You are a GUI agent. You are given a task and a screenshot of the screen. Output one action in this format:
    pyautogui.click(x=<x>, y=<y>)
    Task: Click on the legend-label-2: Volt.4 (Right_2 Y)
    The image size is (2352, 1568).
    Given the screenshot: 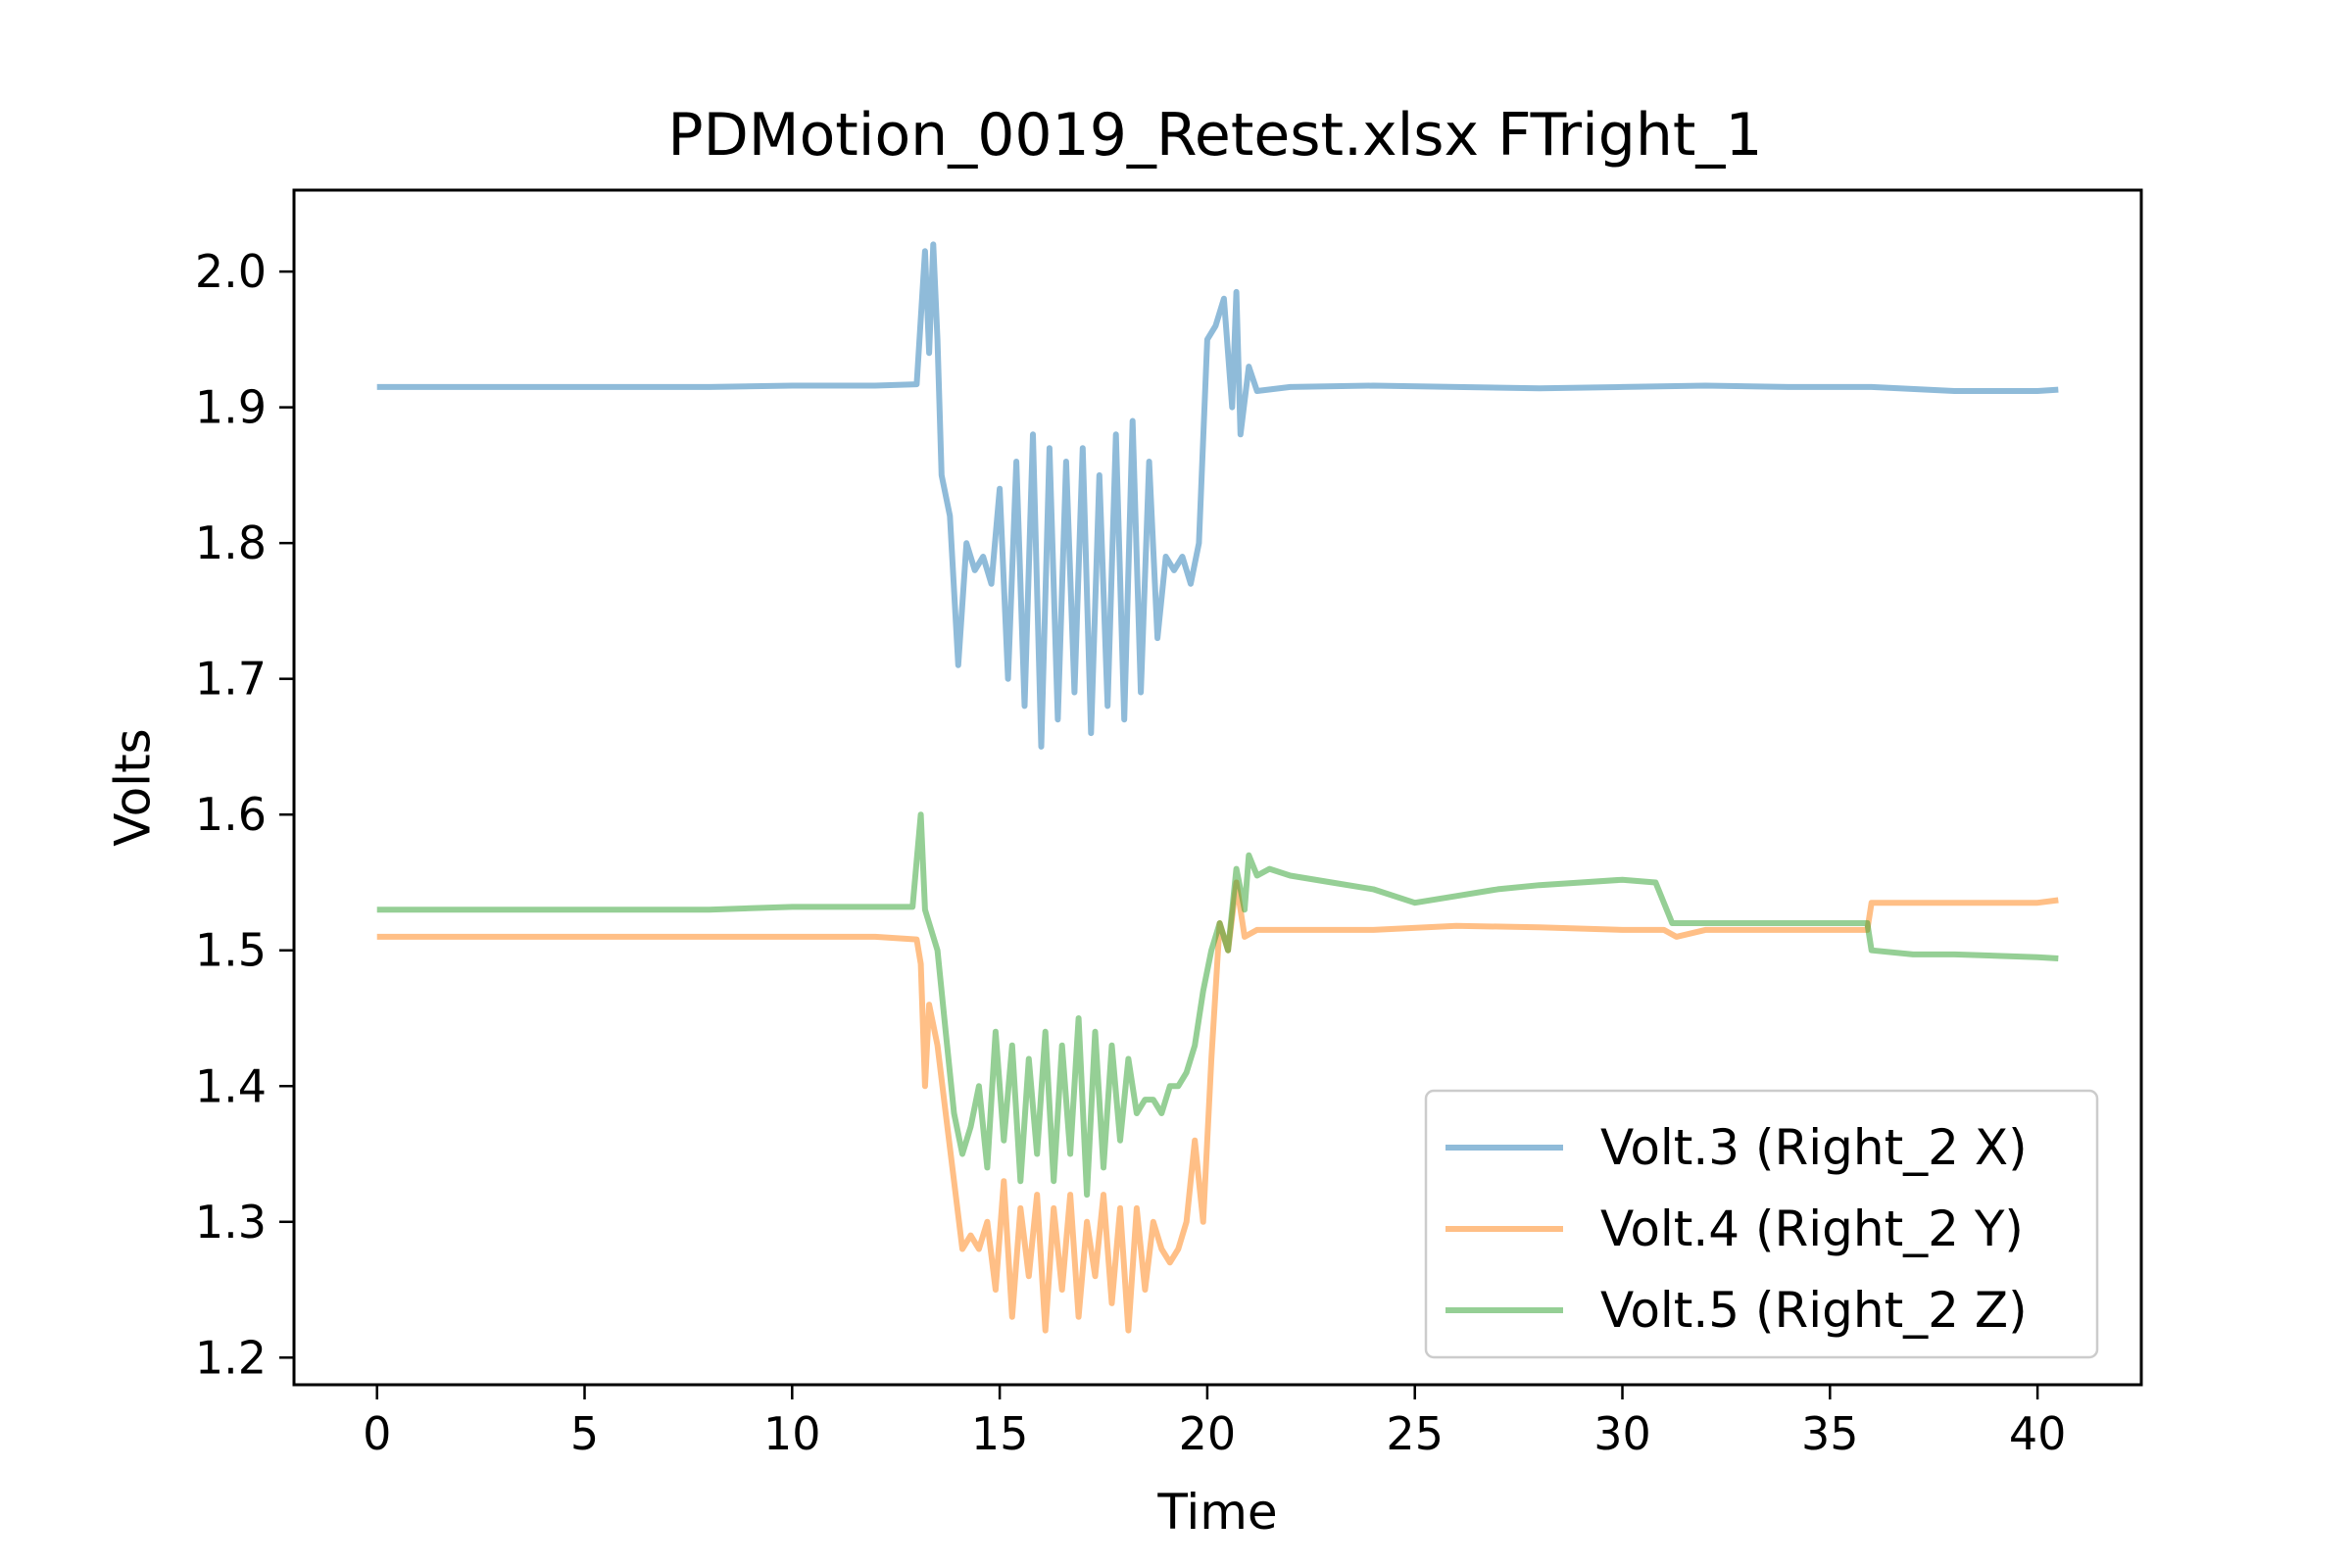 What is the action you would take?
    pyautogui.click(x=1812, y=1228)
    